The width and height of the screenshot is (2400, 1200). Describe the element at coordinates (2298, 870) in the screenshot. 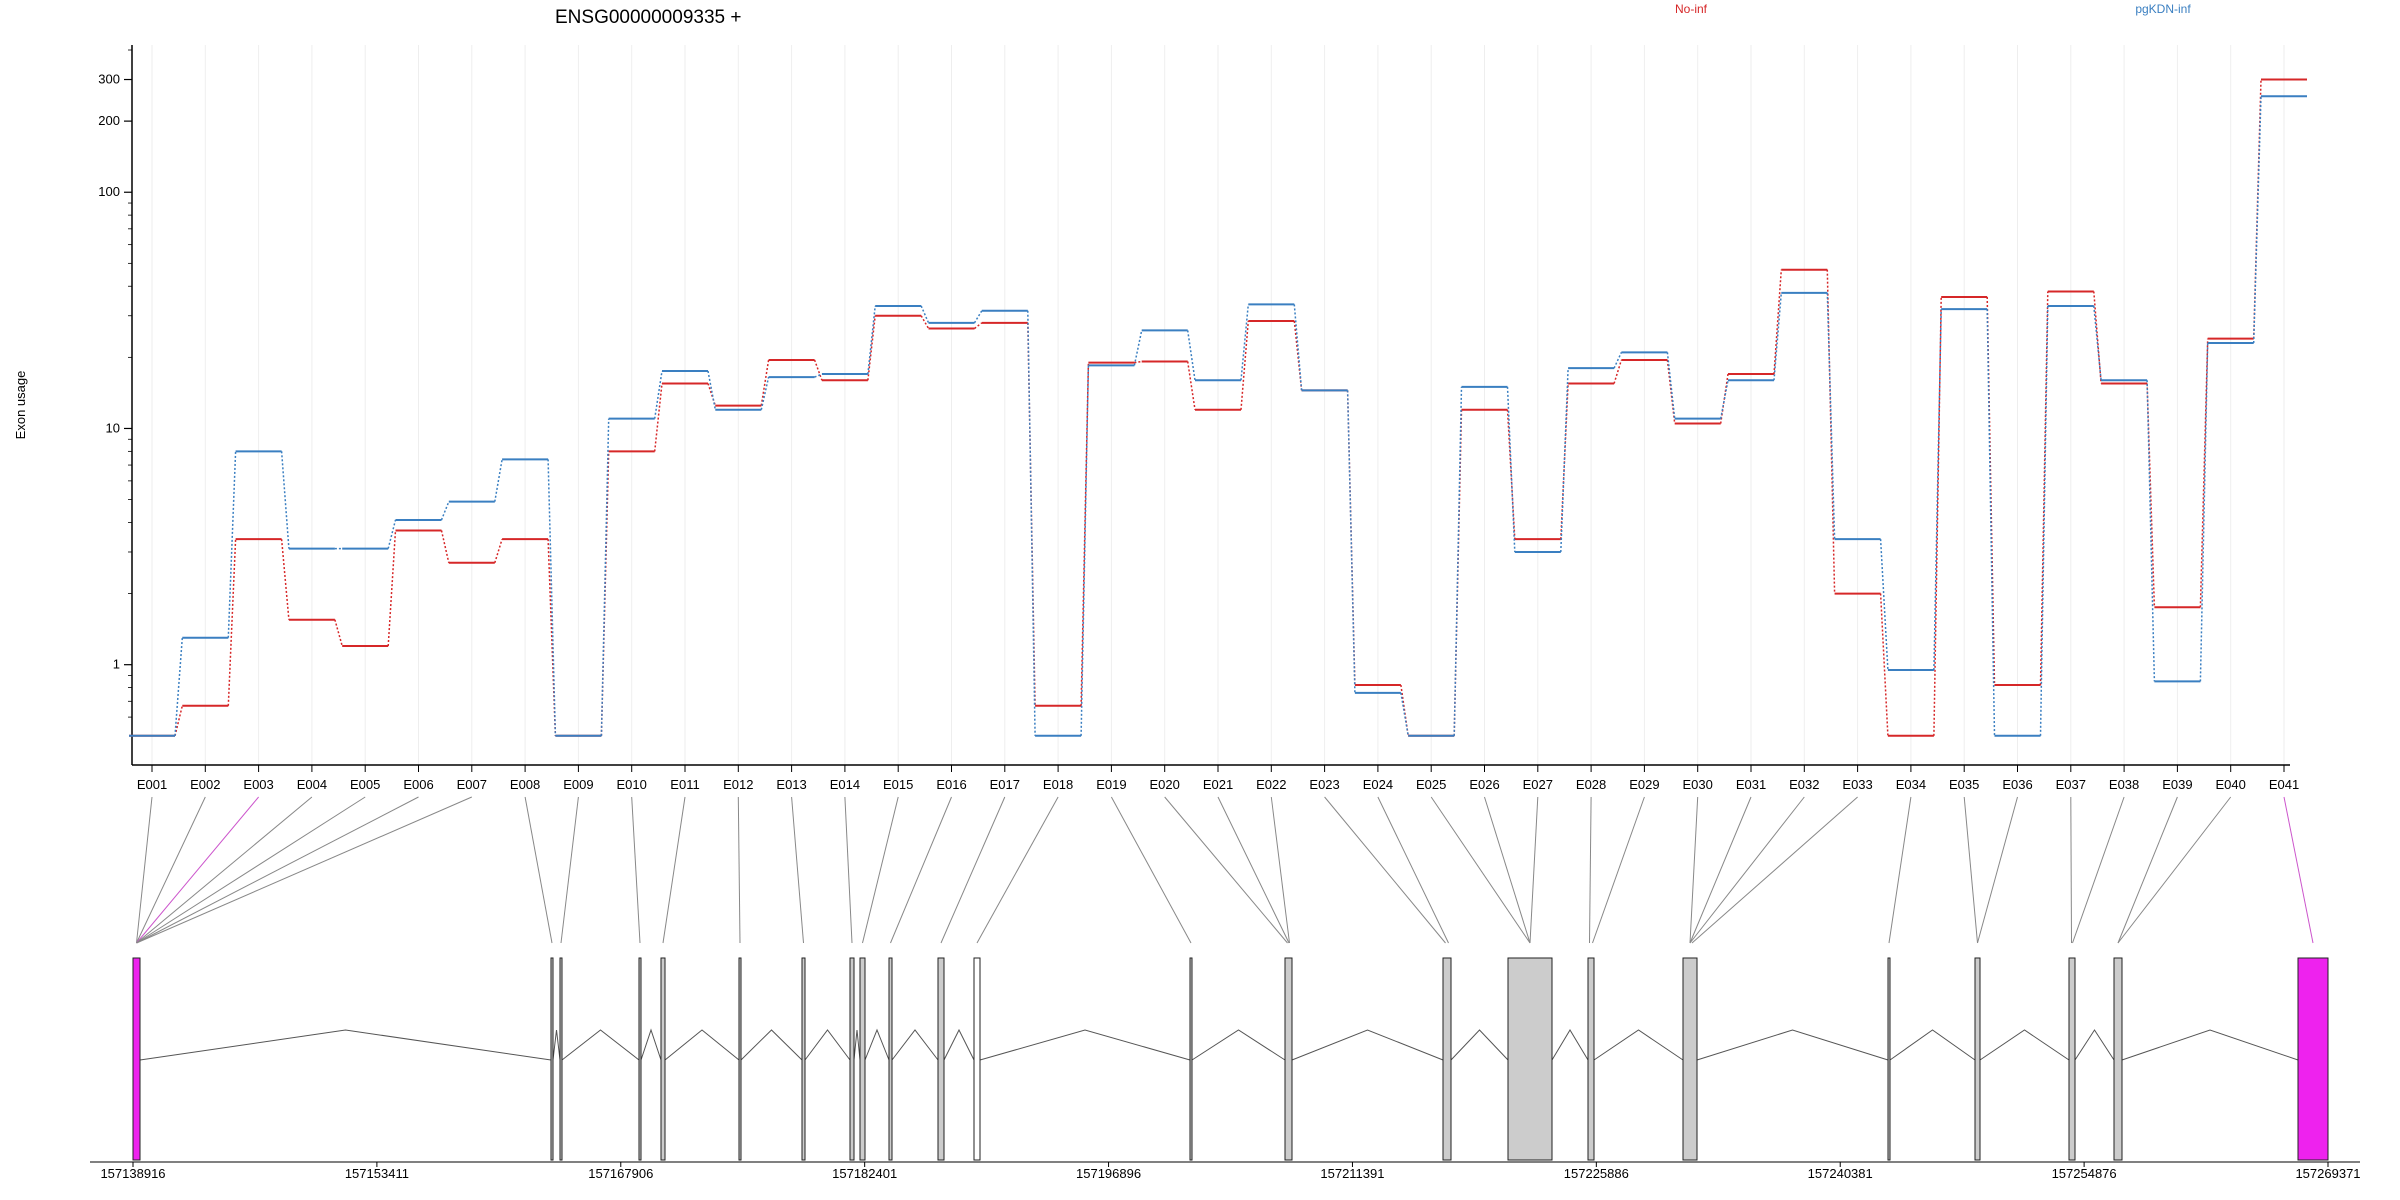

I see `connector-e041` at that location.